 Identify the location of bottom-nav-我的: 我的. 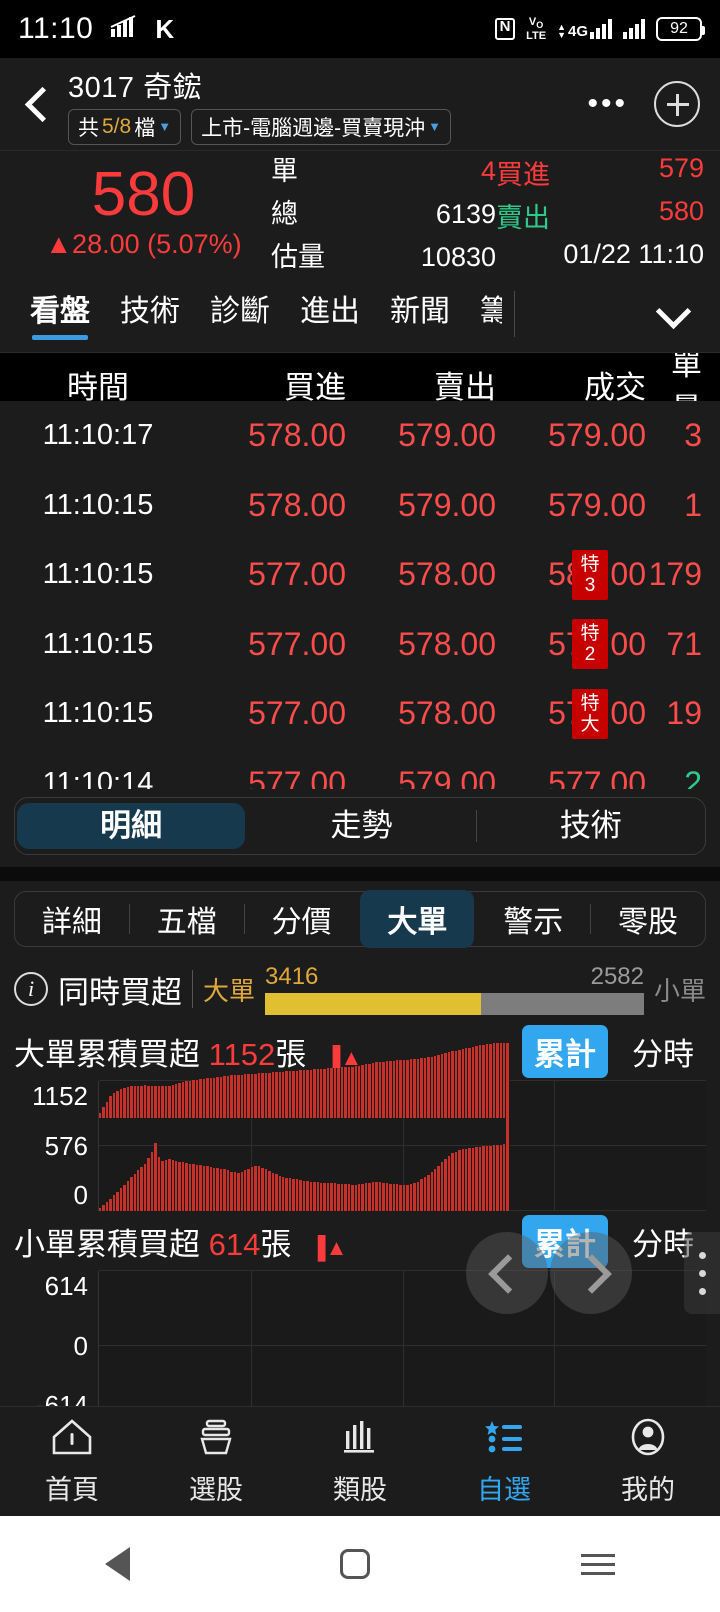
(648, 1461).